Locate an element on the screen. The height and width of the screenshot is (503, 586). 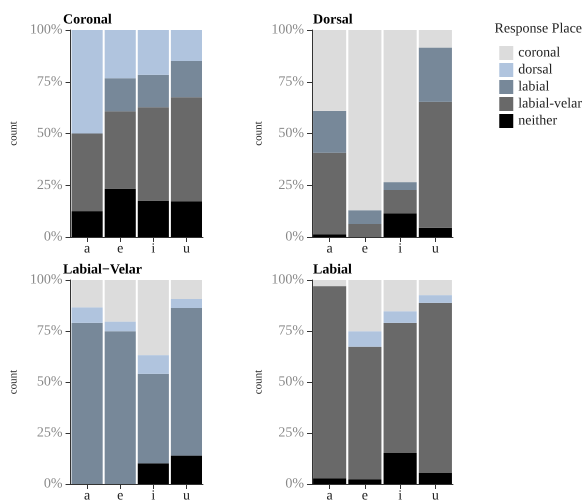
chart-title: Labial is located at coordinates (332, 270).